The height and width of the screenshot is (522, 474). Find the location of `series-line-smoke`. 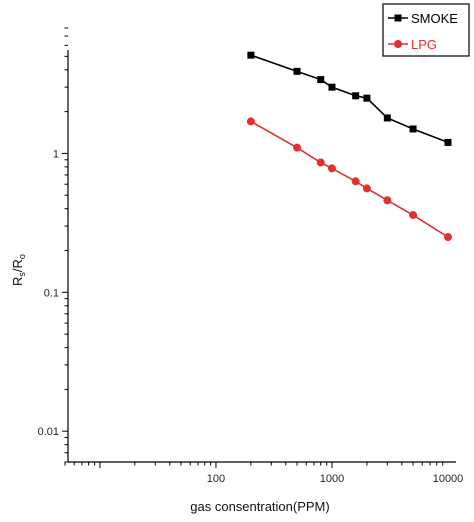

series-line-smoke is located at coordinates (349, 99).